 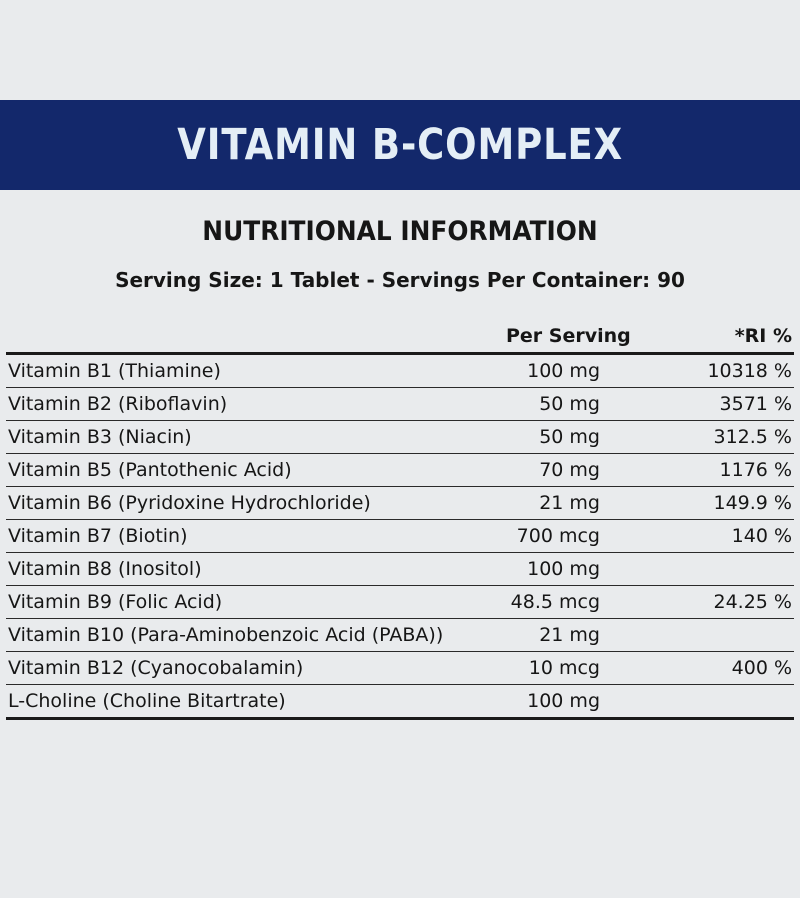 What do you see at coordinates (698, 337) in the screenshot?
I see `header-ri: *RI %` at bounding box center [698, 337].